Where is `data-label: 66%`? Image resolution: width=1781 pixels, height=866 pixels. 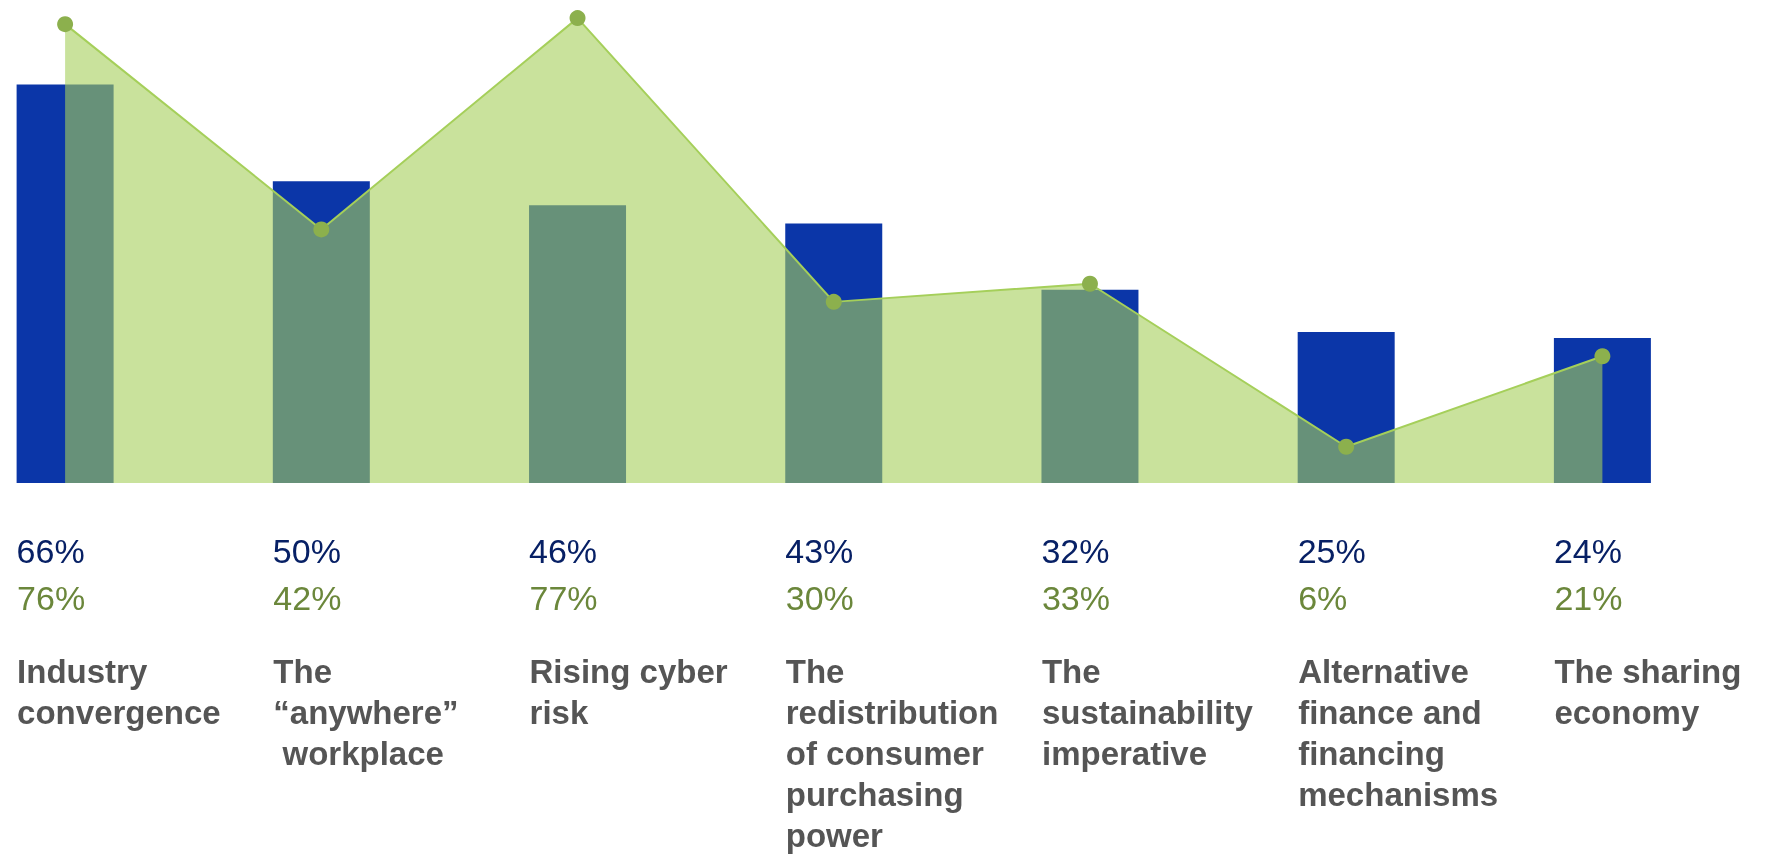 data-label: 66% is located at coordinates (50, 551).